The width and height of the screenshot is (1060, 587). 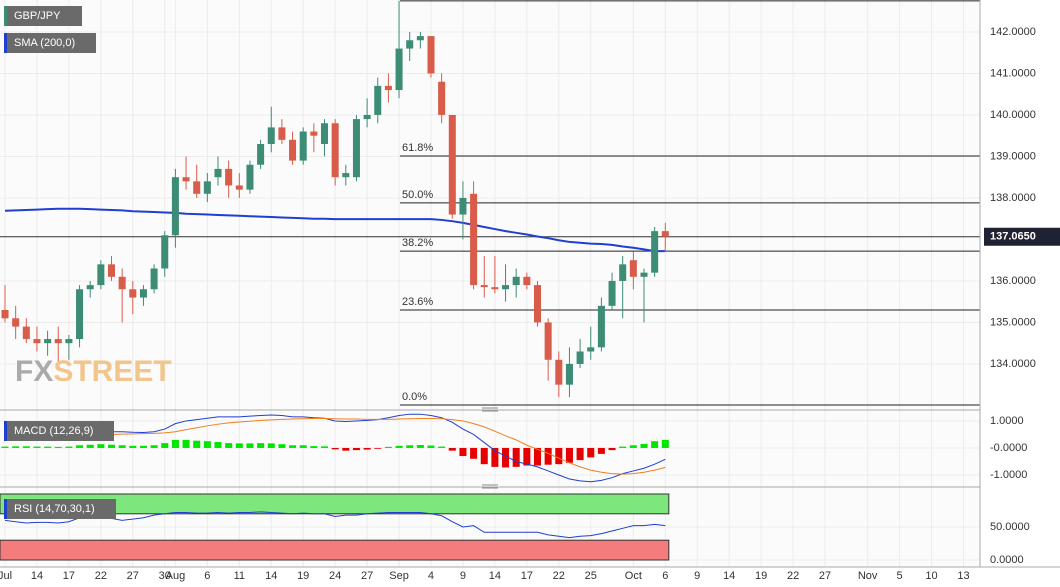 What do you see at coordinates (1013, 281) in the screenshot?
I see `y-tick-label: 136.0000` at bounding box center [1013, 281].